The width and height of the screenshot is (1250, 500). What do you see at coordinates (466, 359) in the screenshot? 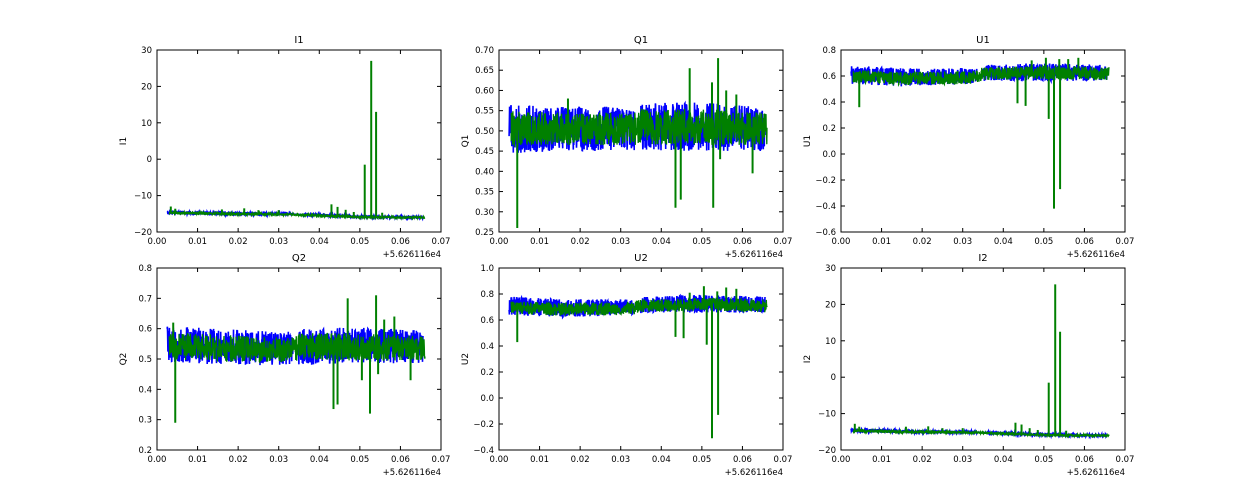
I see `y-axis-label: U2` at bounding box center [466, 359].